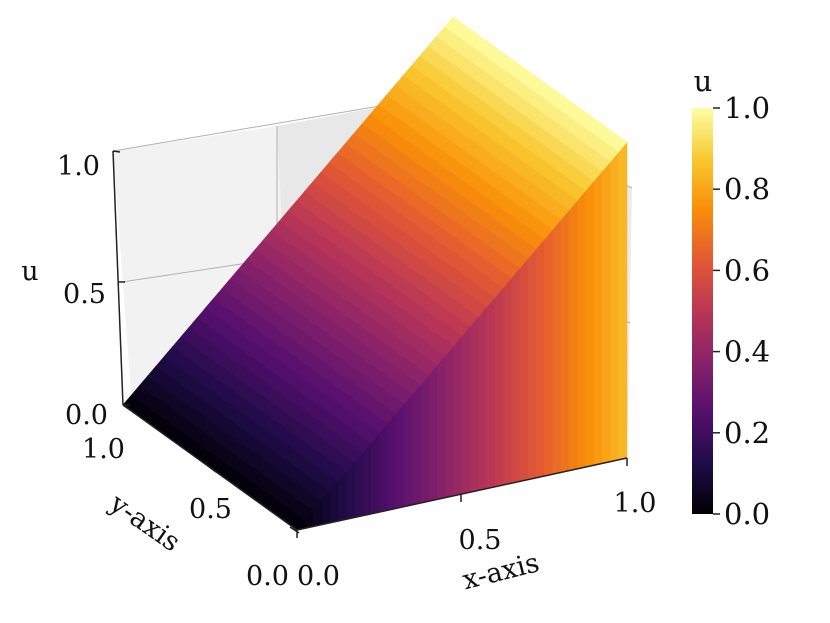 Image resolution: width=830 pixels, height=623 pixels. Describe the element at coordinates (118, 278) in the screenshot. I see `z-axis-line` at that location.